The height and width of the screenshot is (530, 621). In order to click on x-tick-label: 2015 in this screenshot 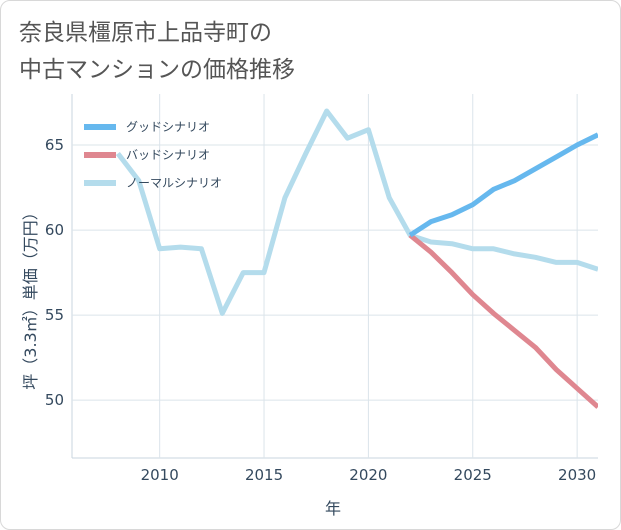, I will do `click(264, 475)`.